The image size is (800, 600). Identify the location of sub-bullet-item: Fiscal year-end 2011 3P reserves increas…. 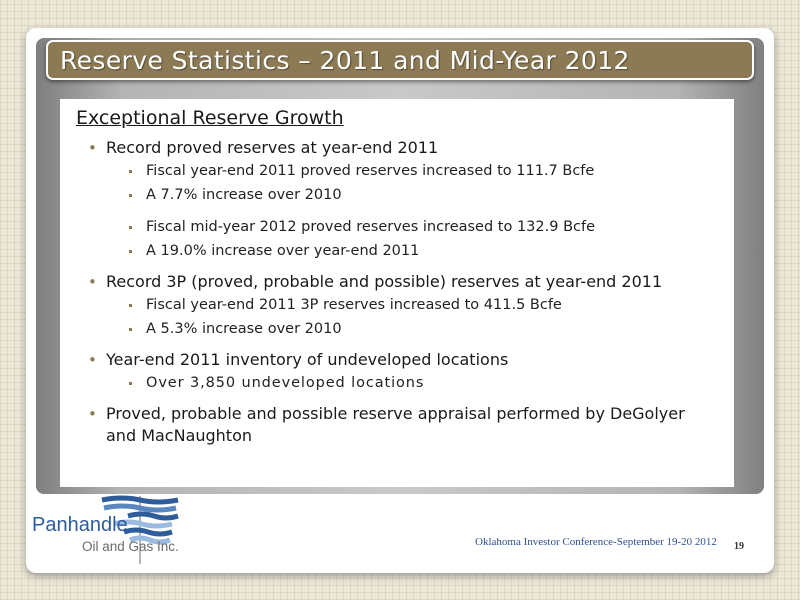
(397, 305).